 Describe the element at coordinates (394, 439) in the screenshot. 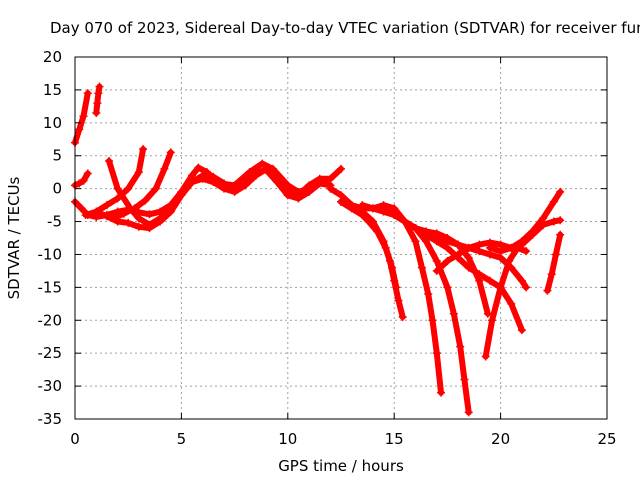

I see `x-tick-label: 15` at that location.